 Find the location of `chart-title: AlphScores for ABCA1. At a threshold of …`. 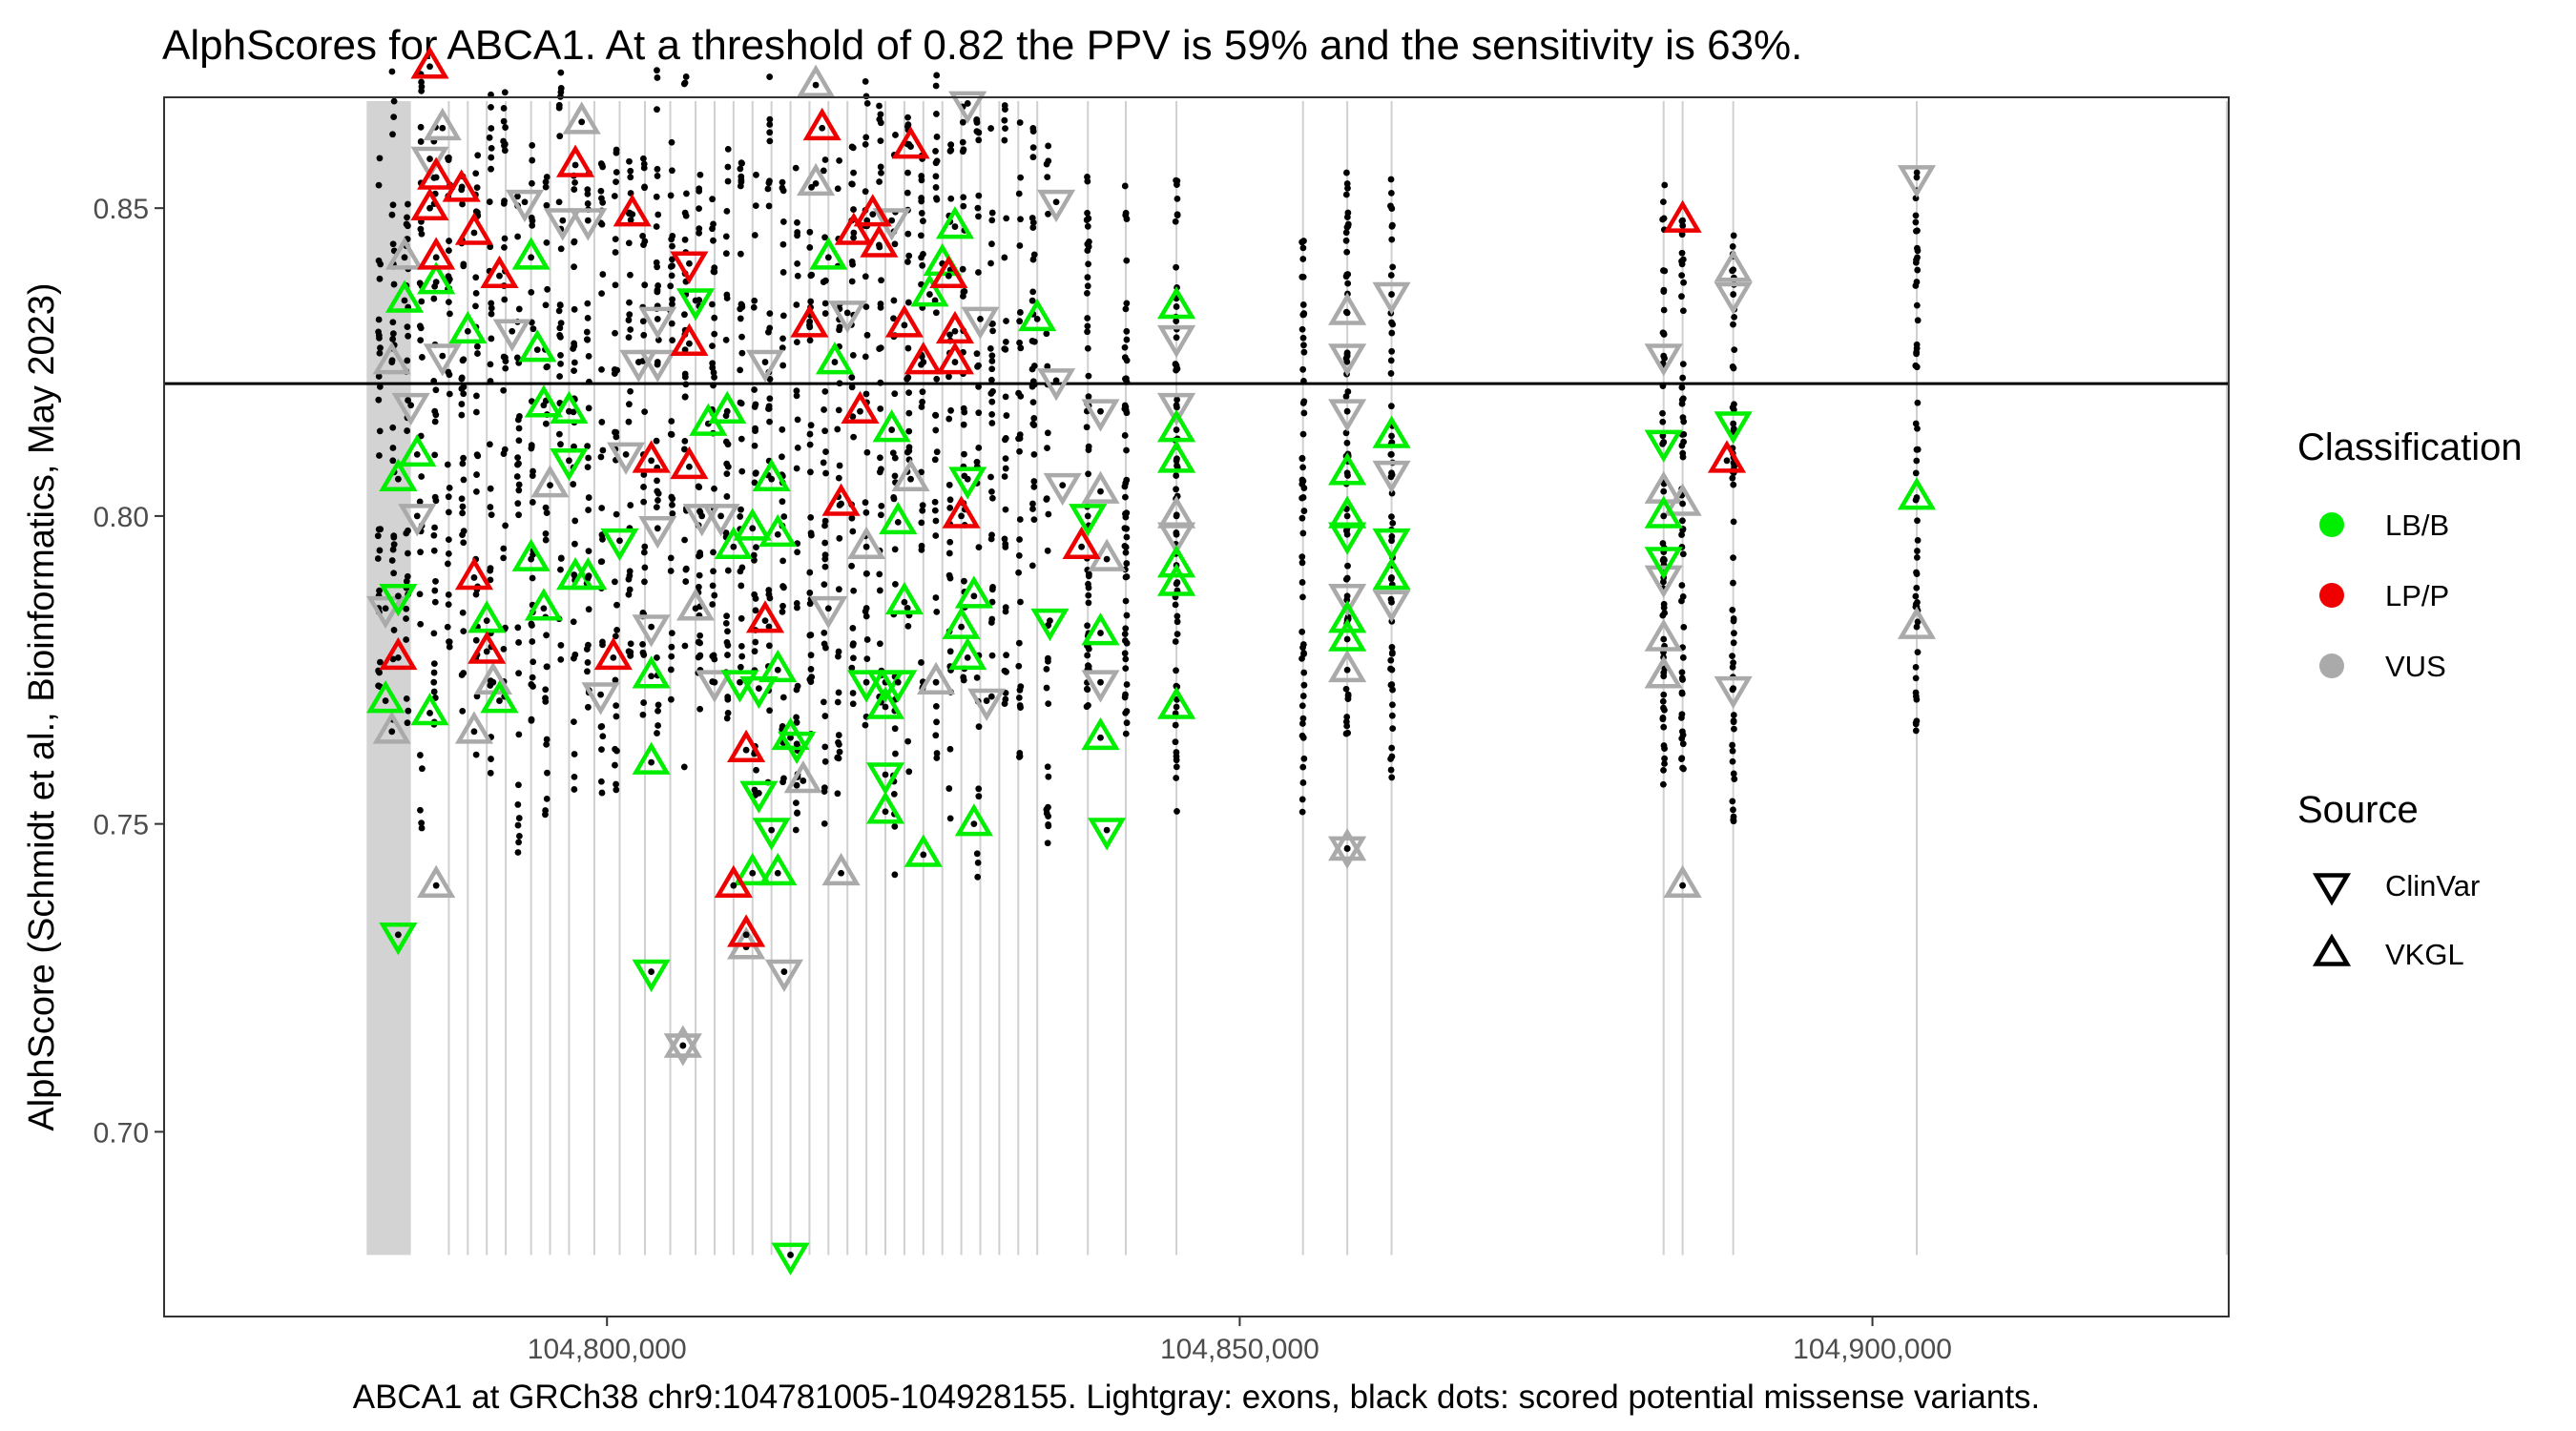

chart-title: AlphScores for ABCA1. At a threshold of … is located at coordinates (982, 45).